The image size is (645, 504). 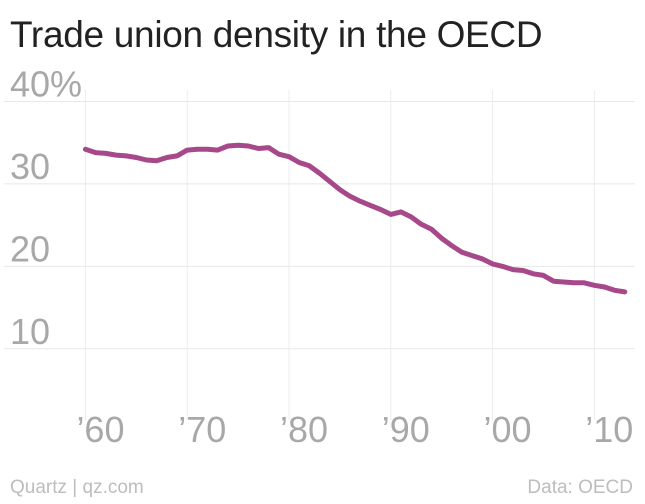 What do you see at coordinates (406, 429) in the screenshot?
I see `x-tick-label: ’90` at bounding box center [406, 429].